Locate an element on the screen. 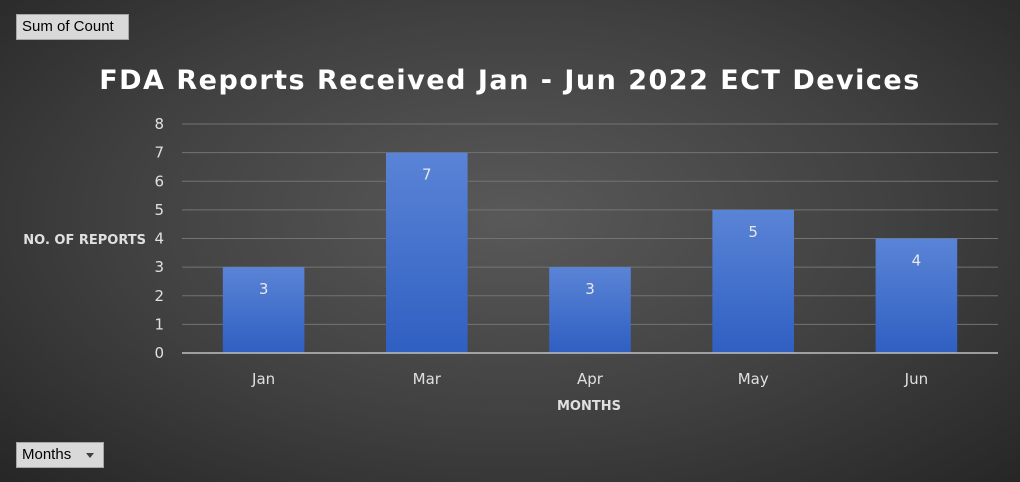  chevron-down-icon is located at coordinates (90, 455).